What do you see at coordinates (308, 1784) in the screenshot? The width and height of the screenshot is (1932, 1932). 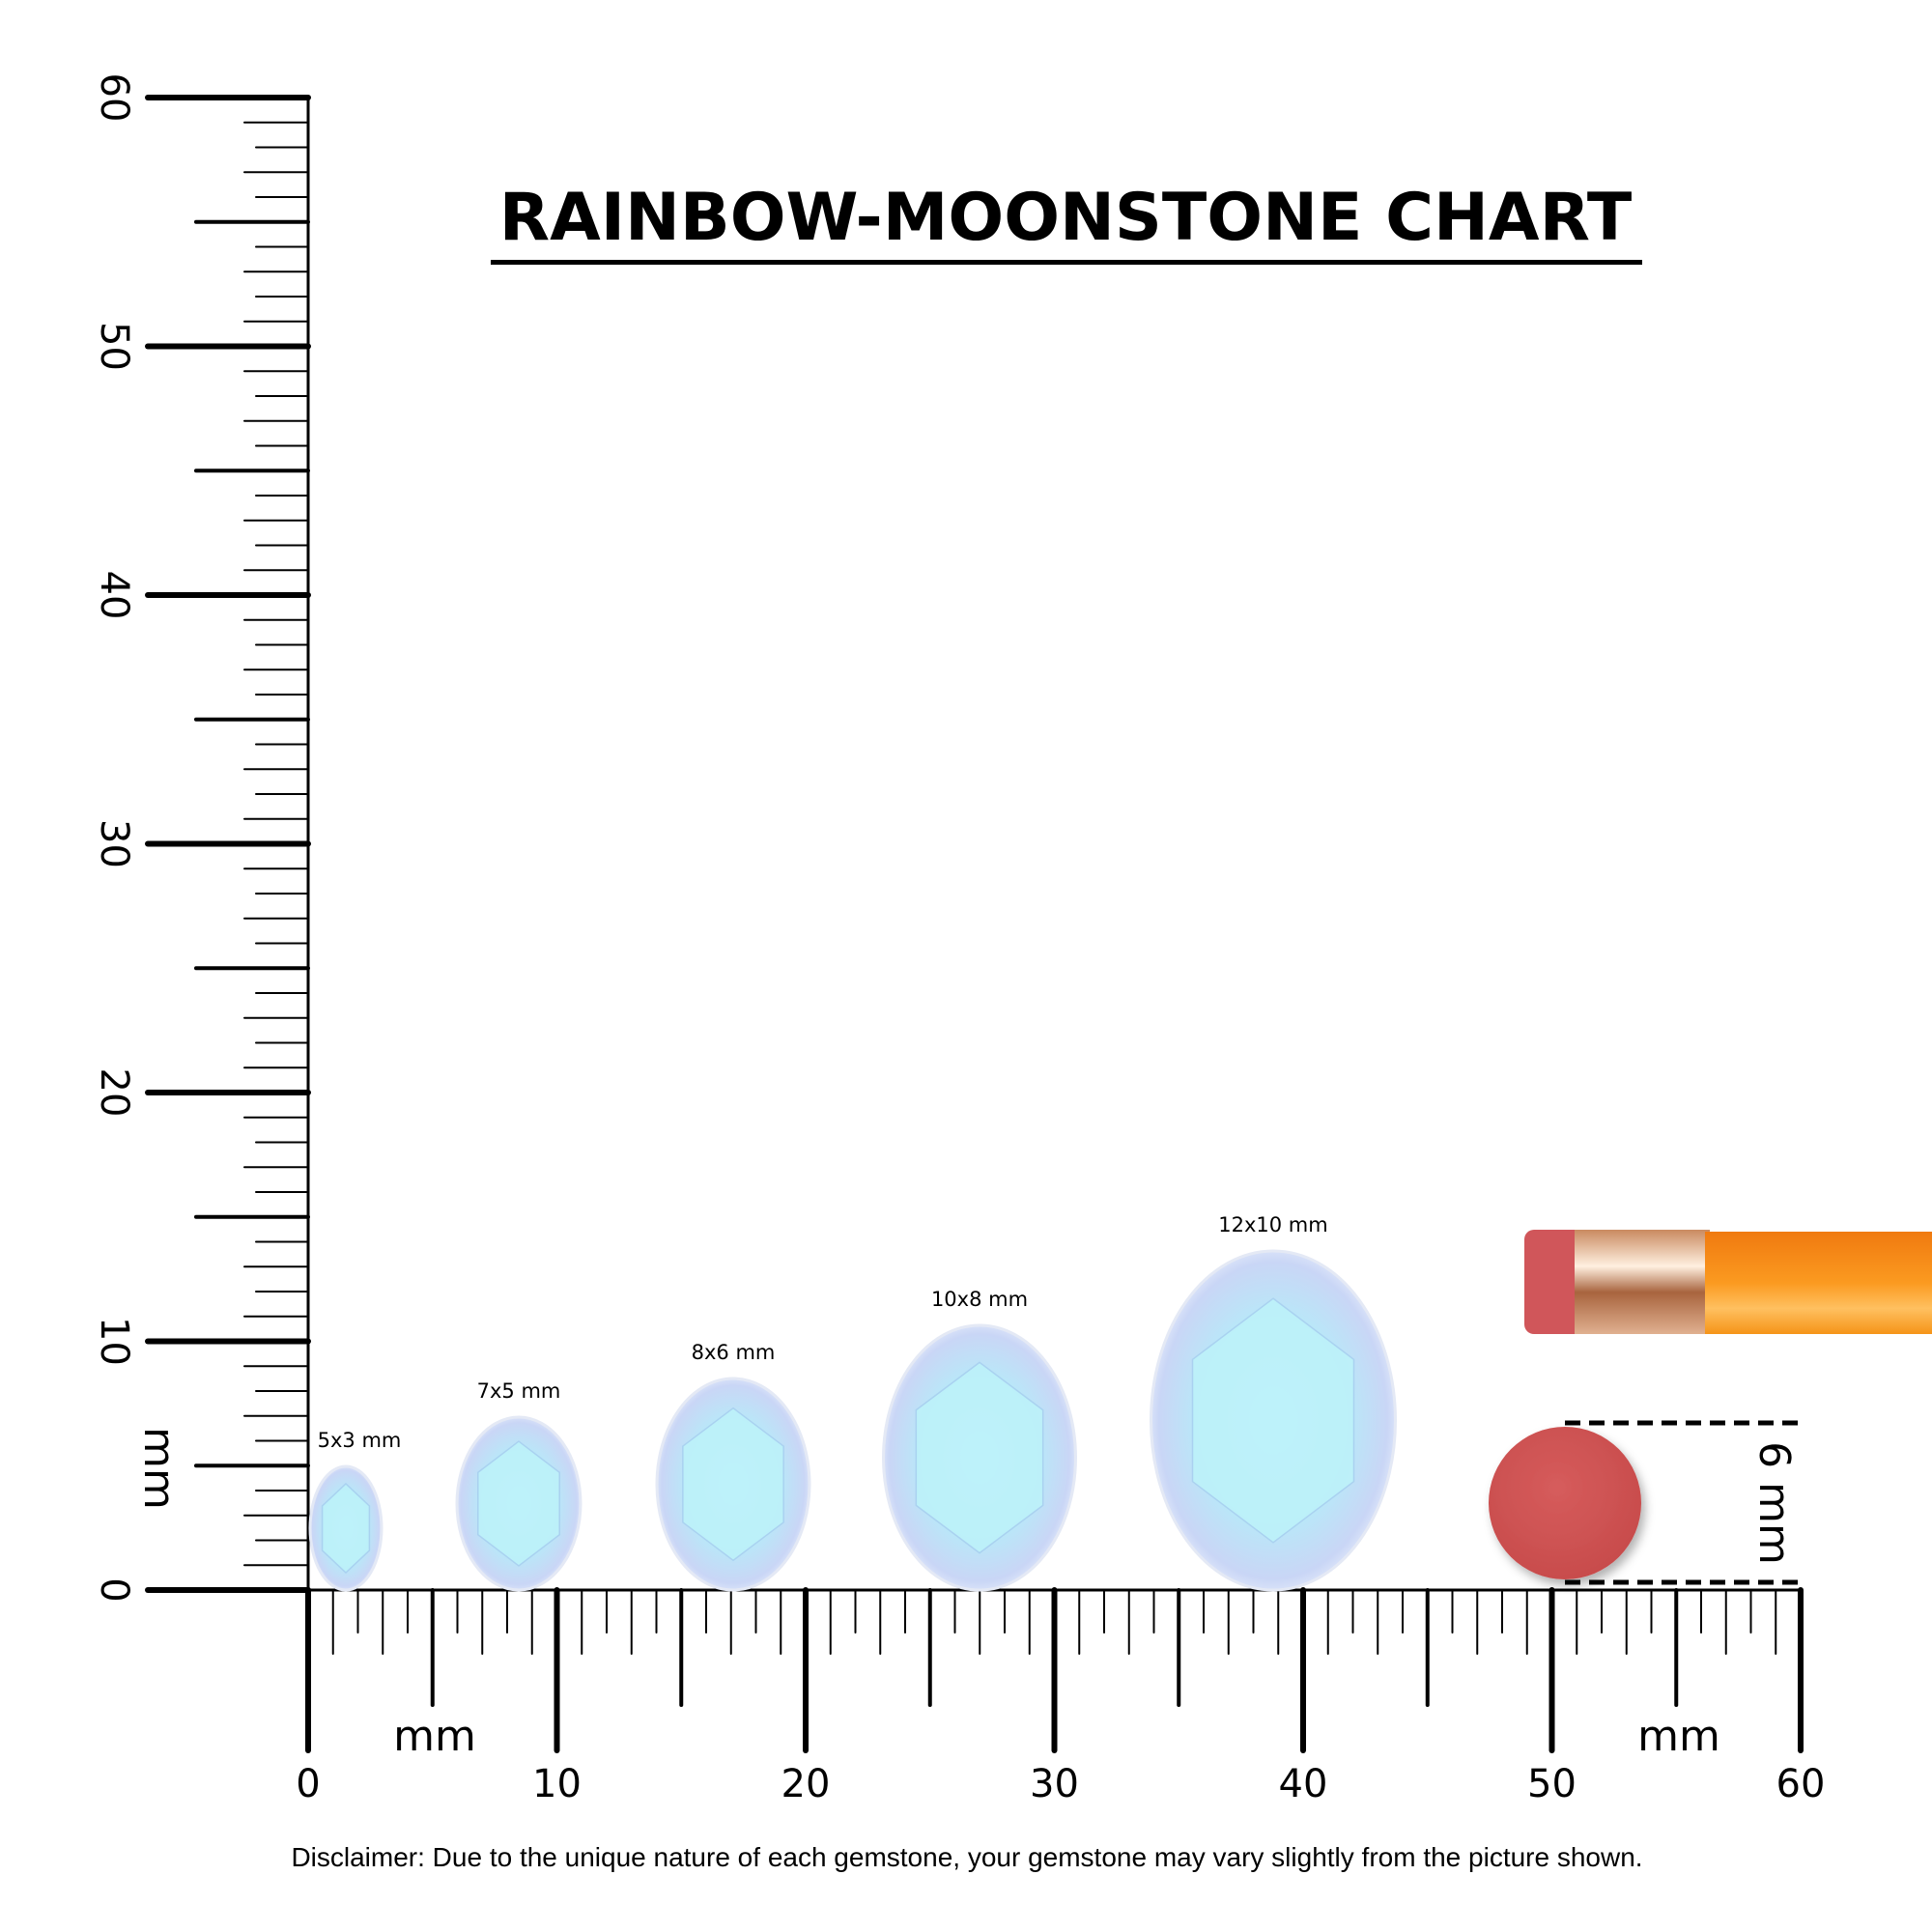 I see `x-tick-label: 0` at bounding box center [308, 1784].